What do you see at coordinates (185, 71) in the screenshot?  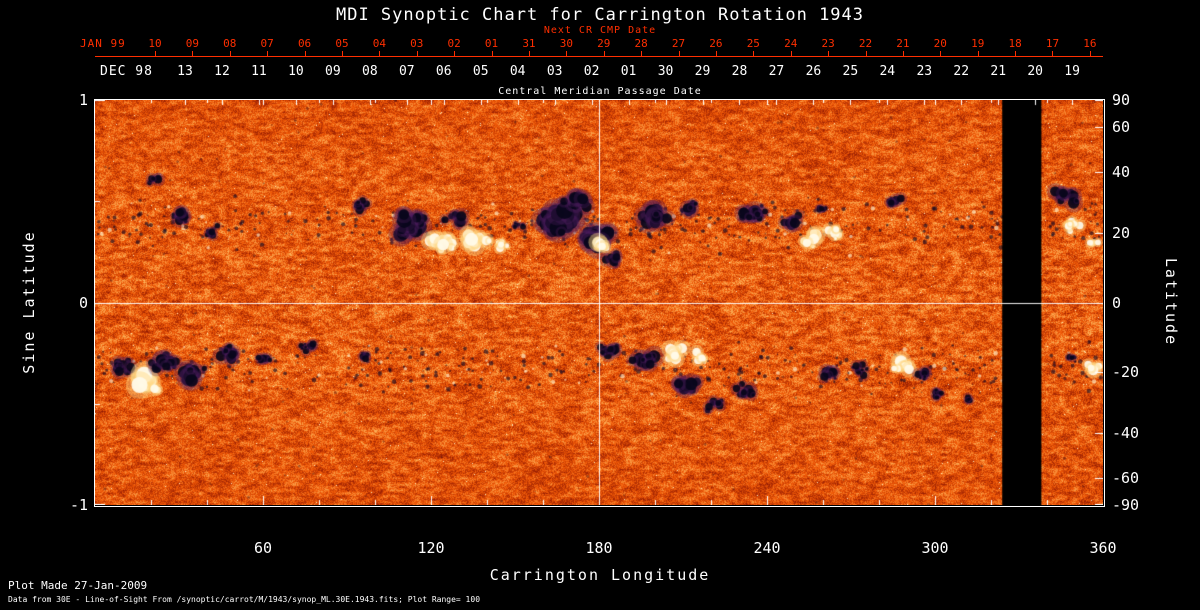 I see `cmp-tick-label: 13` at bounding box center [185, 71].